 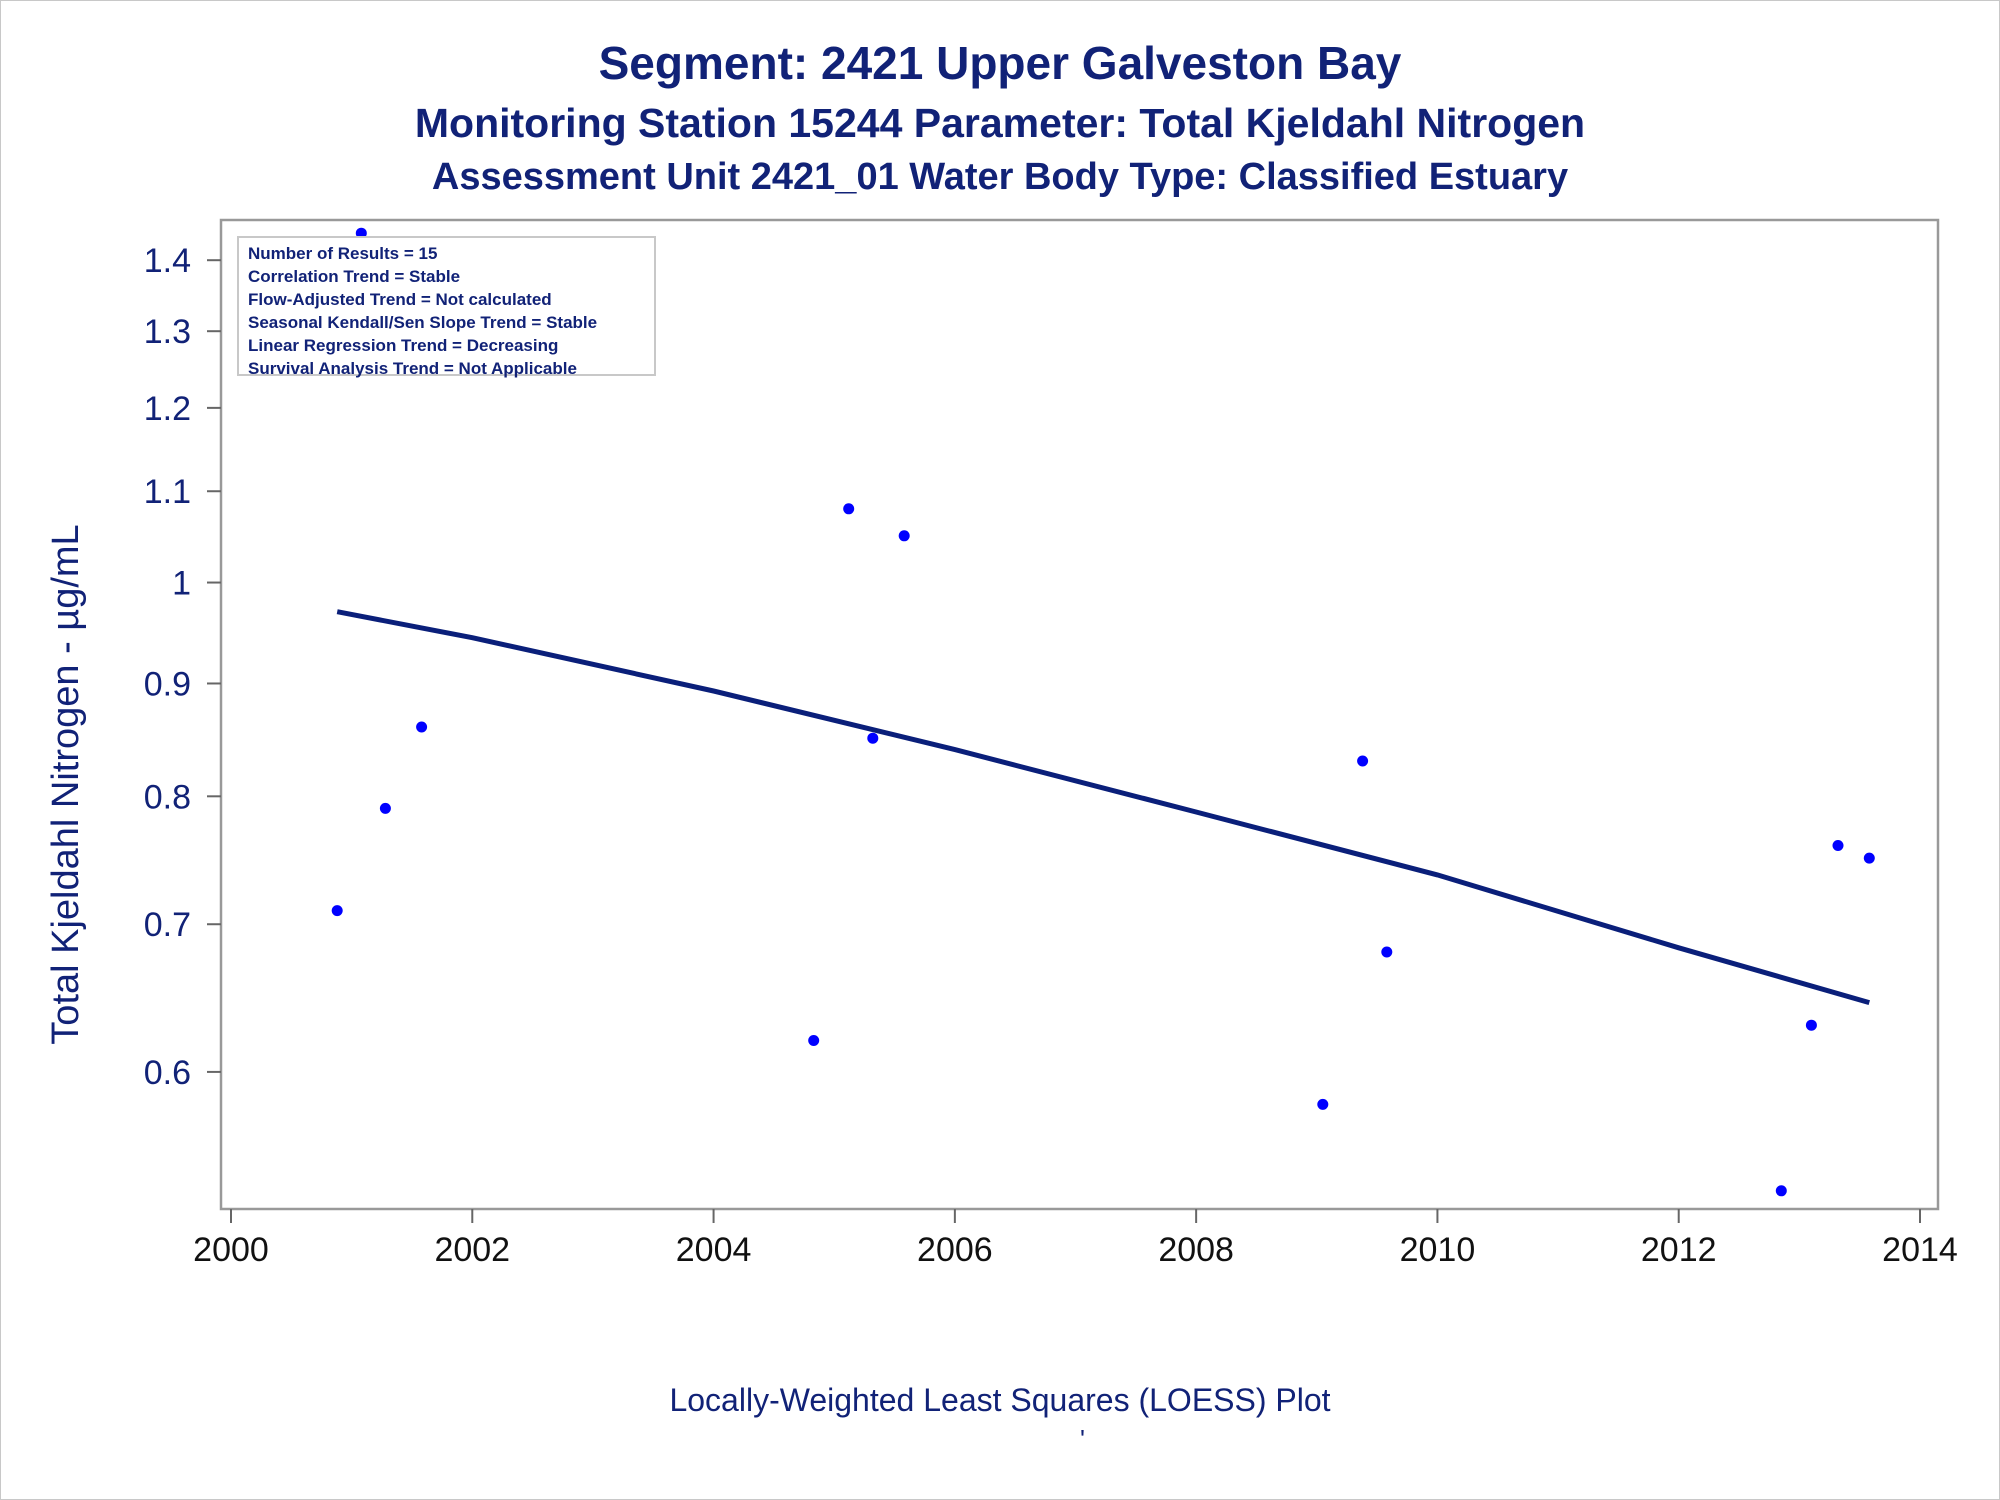 What do you see at coordinates (167, 925) in the screenshot?
I see `y-tick-label: 0.7` at bounding box center [167, 925].